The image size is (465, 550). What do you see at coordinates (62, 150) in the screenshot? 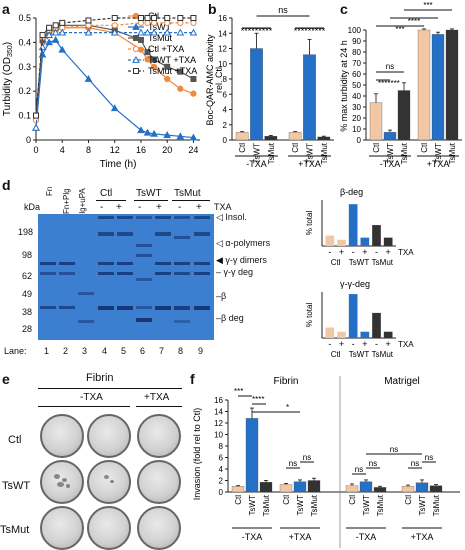
I see `x-tick-label: 4` at bounding box center [62, 150].